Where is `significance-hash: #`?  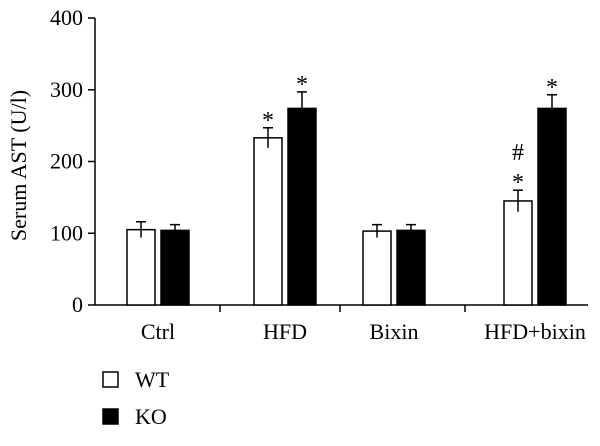
significance-hash: # is located at coordinates (518, 153).